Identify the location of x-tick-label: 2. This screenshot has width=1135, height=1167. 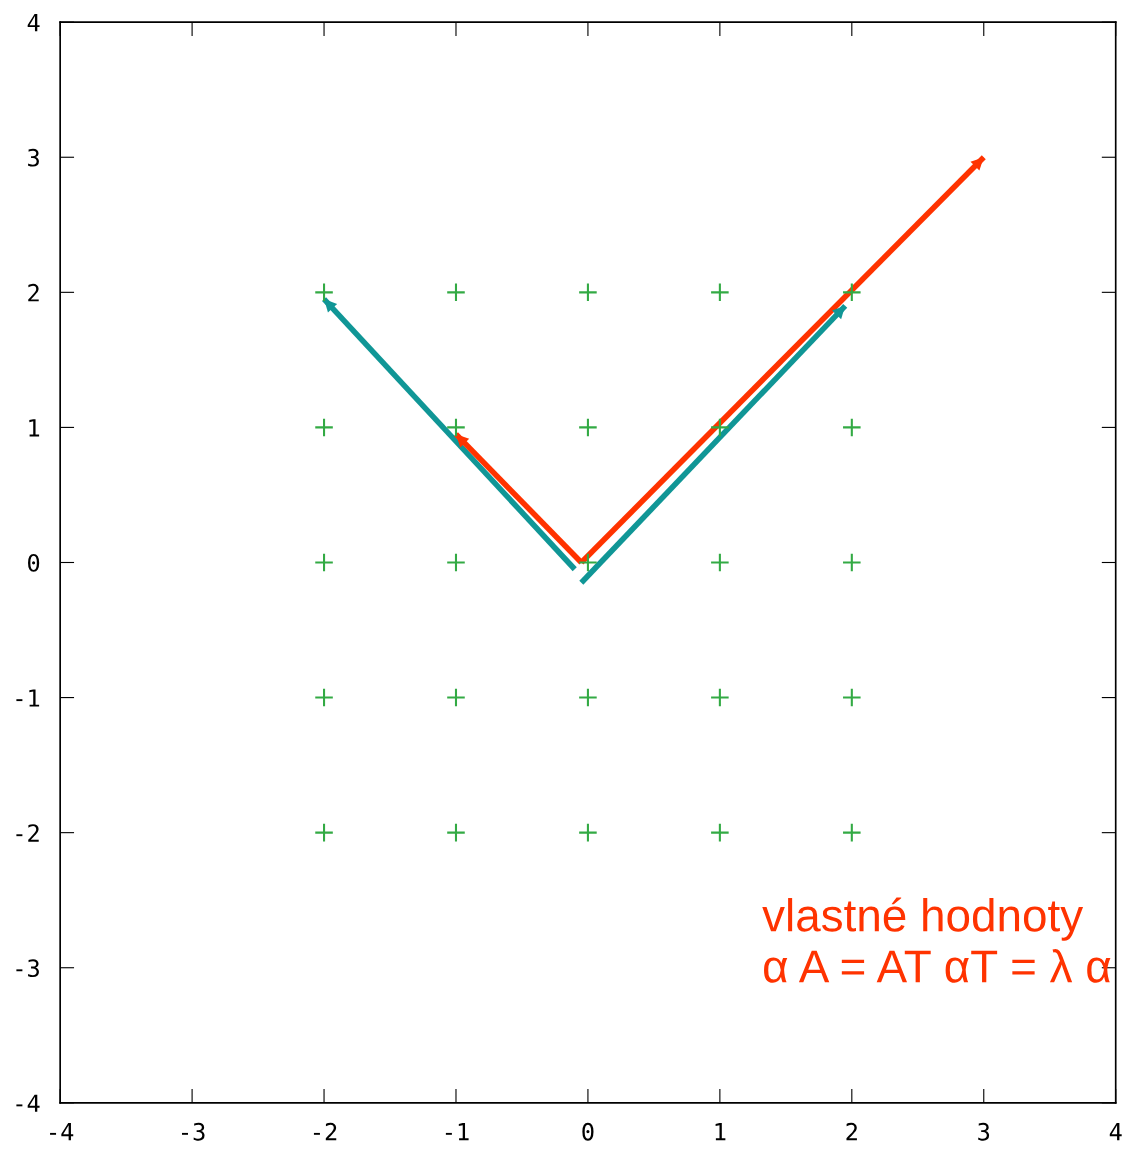
(851, 1131).